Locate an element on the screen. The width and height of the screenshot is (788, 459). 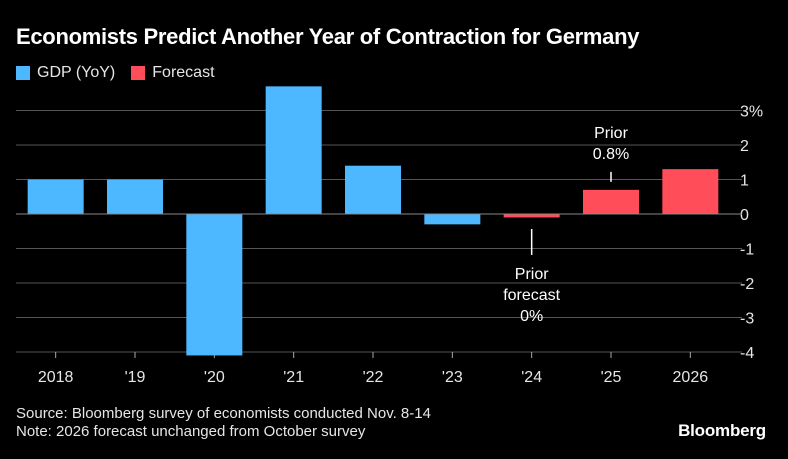
x-tick-label: '19 is located at coordinates (135, 377).